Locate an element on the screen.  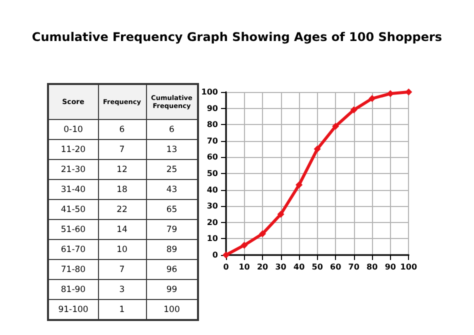
x-tick-label: 80 is located at coordinates (372, 267).